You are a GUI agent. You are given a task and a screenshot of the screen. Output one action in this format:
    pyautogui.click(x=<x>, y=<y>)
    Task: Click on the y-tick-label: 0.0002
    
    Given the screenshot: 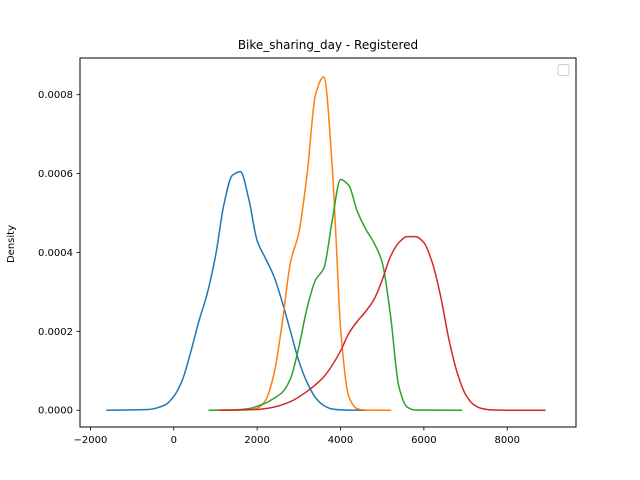 What is the action you would take?
    pyautogui.click(x=55, y=332)
    